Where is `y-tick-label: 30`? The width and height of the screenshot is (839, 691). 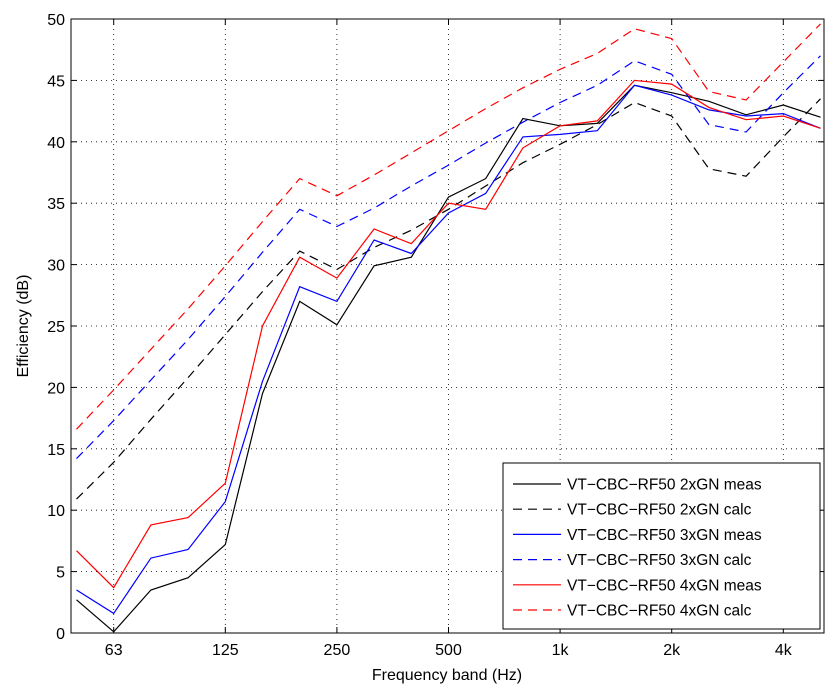
y-tick-label: 30 is located at coordinates (56, 266).